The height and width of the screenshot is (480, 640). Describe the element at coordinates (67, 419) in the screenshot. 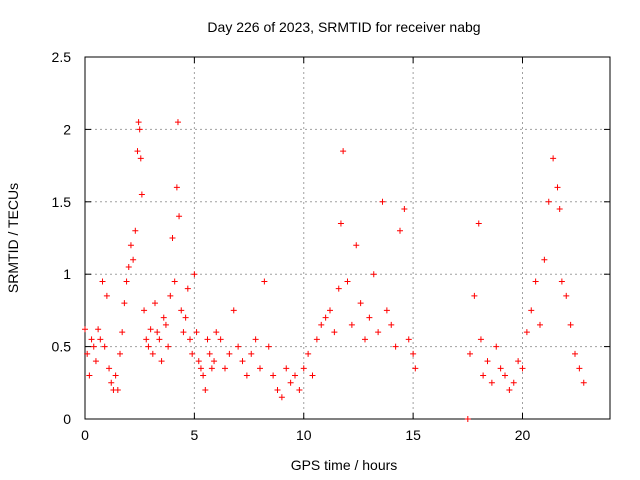

I see `y-tick-label: 0` at that location.